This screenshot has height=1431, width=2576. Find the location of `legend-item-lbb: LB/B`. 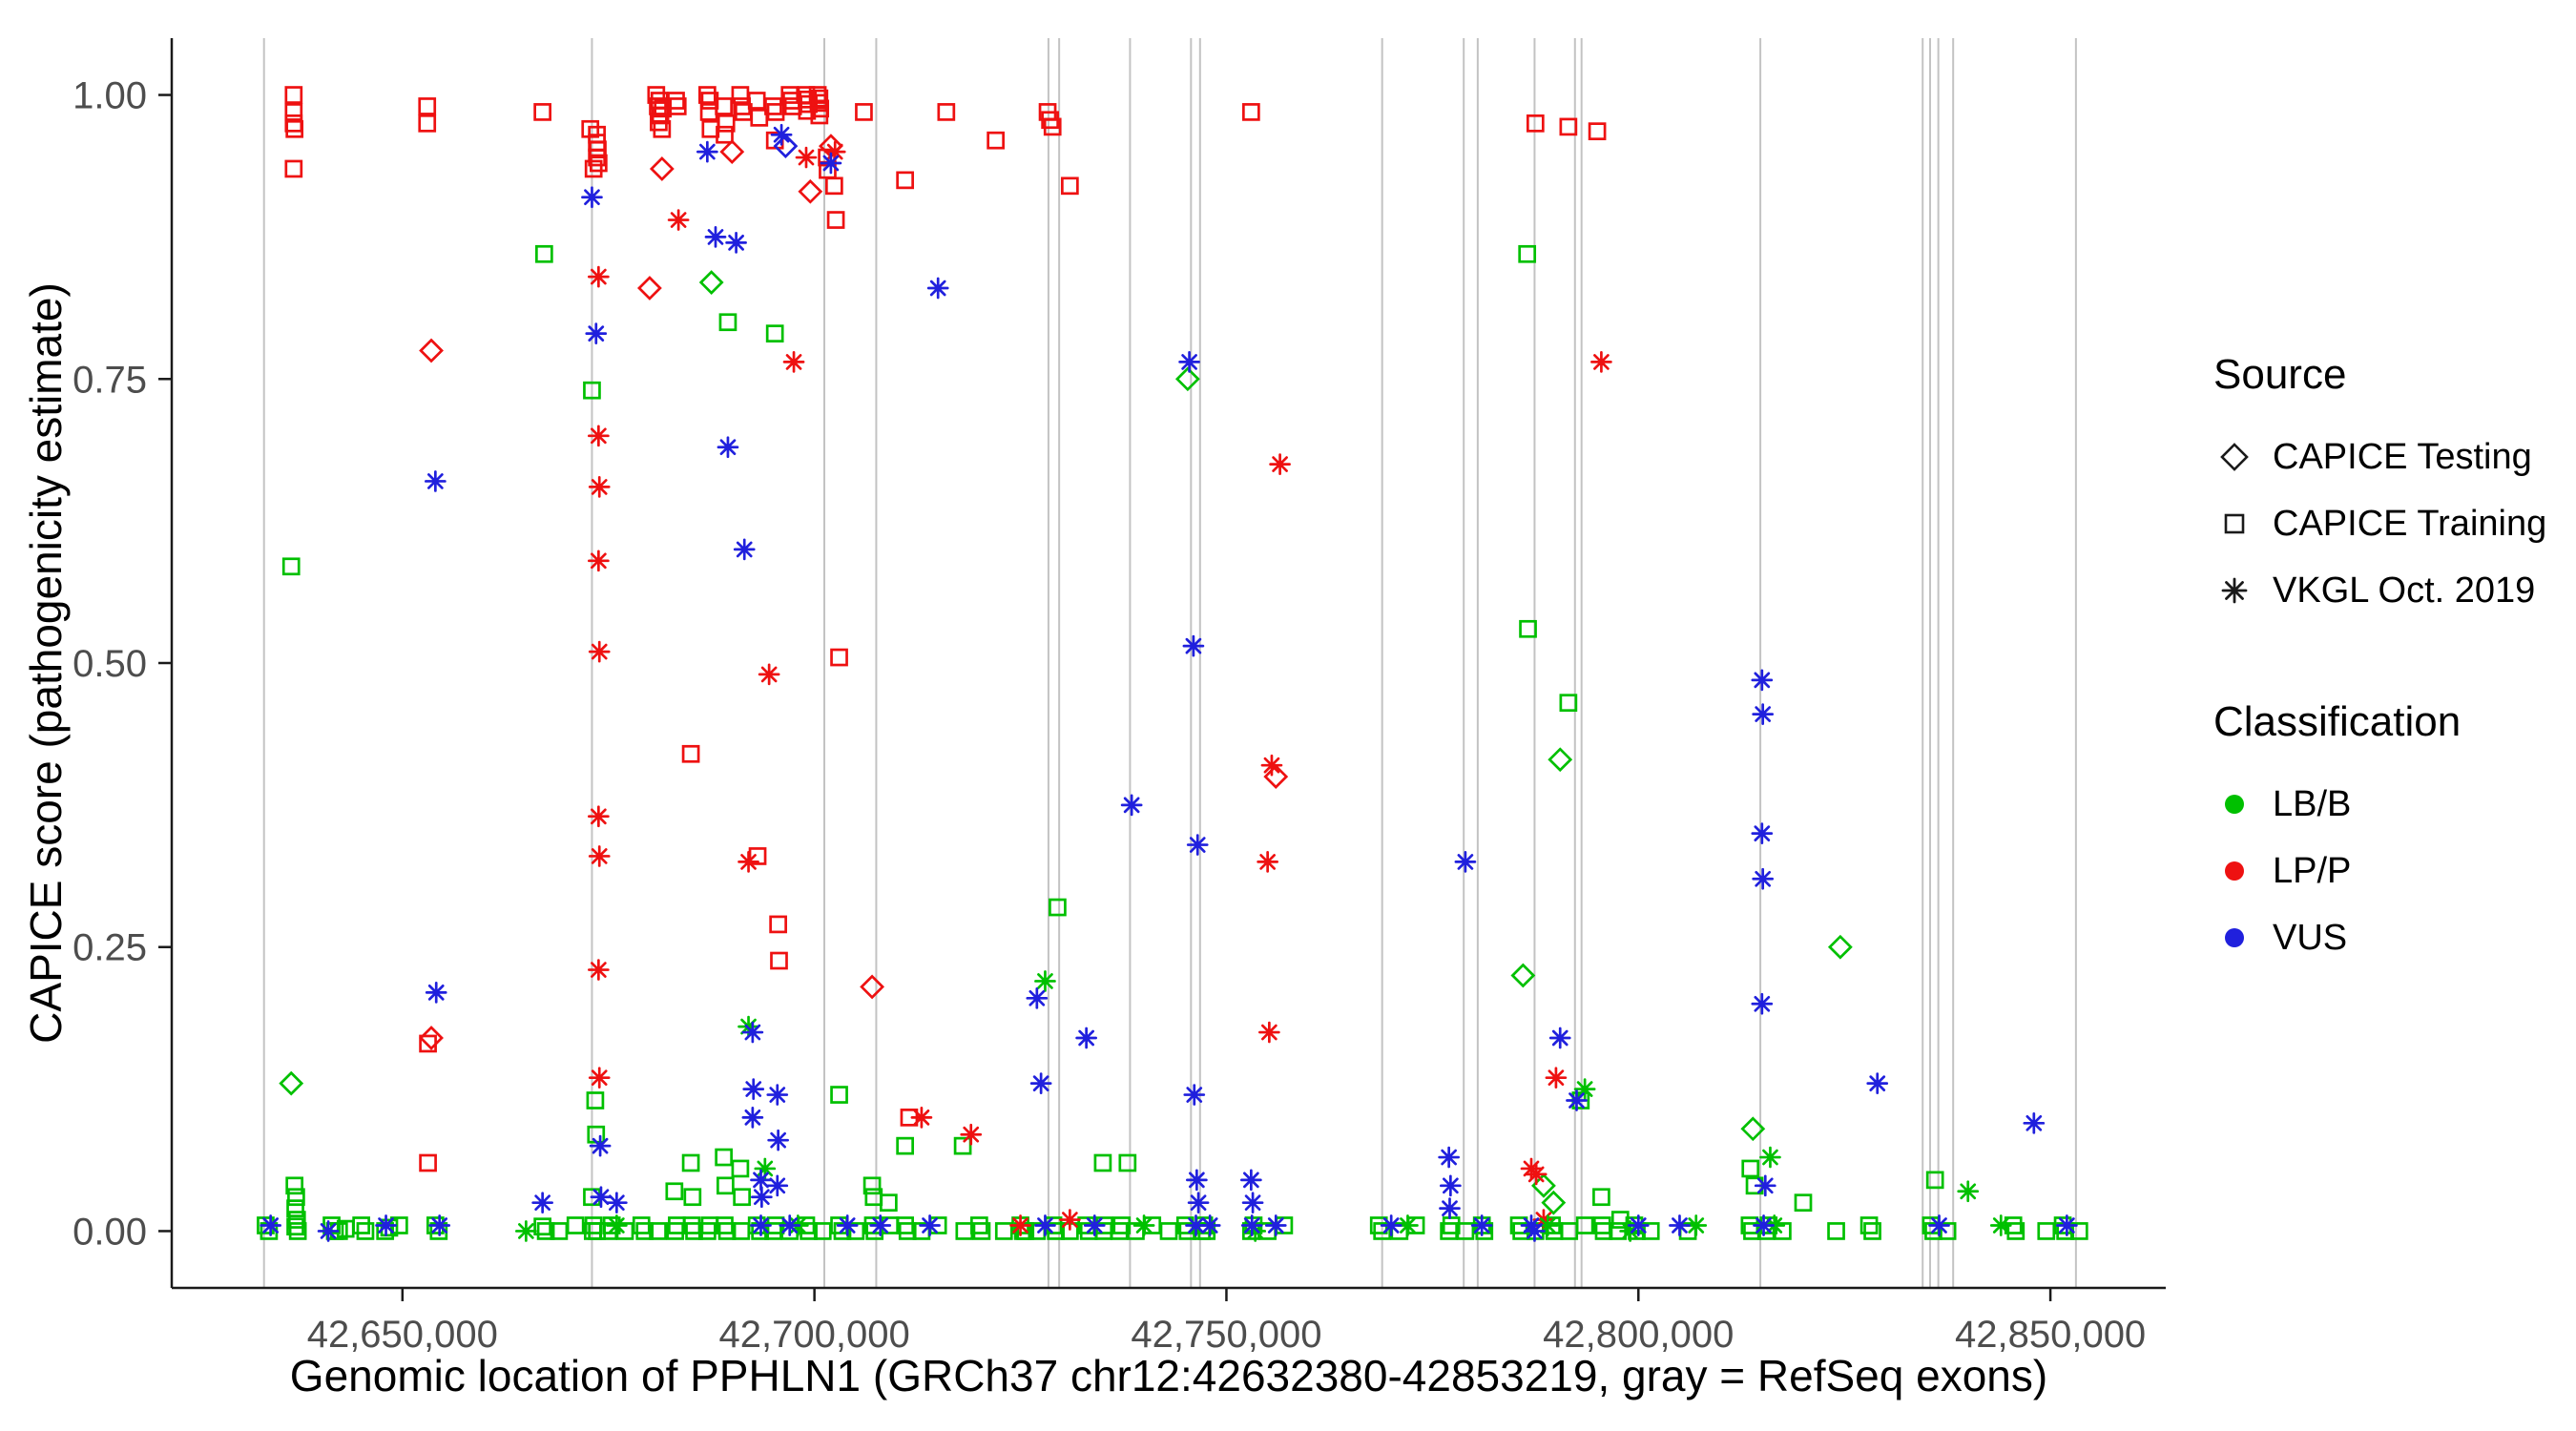

legend-item-lbb: LB/B is located at coordinates (2389, 804).